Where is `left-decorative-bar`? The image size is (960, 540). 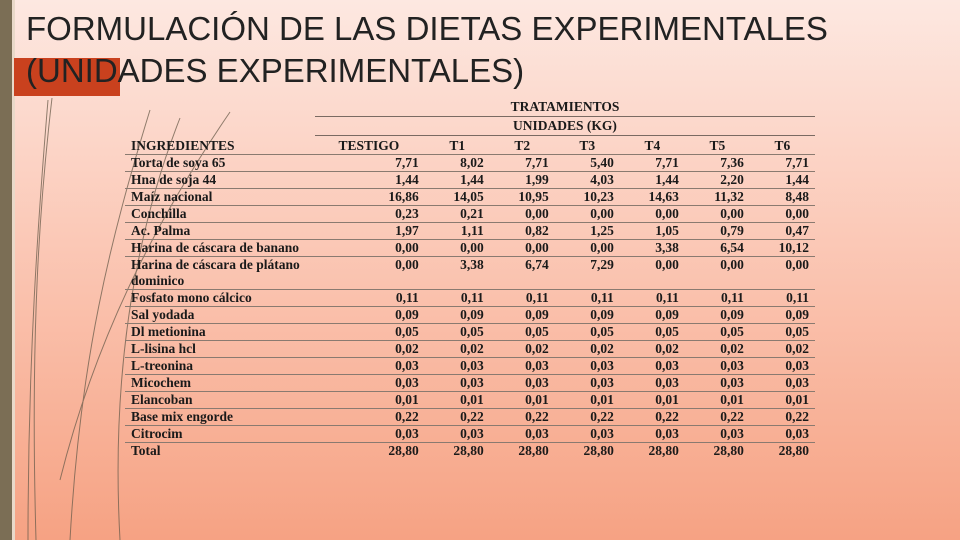
left-decorative-bar is located at coordinates (6, 270).